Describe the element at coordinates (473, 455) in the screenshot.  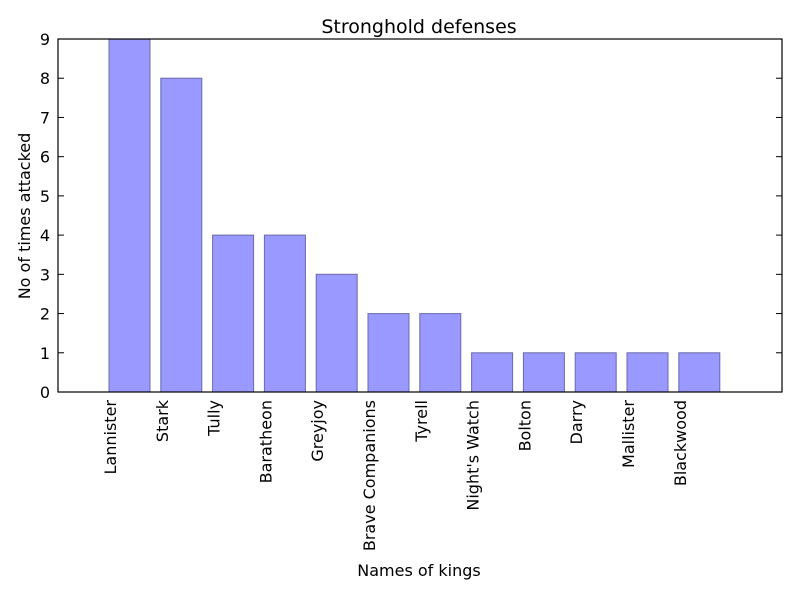
I see `x-tick-label: Night's Watch` at that location.